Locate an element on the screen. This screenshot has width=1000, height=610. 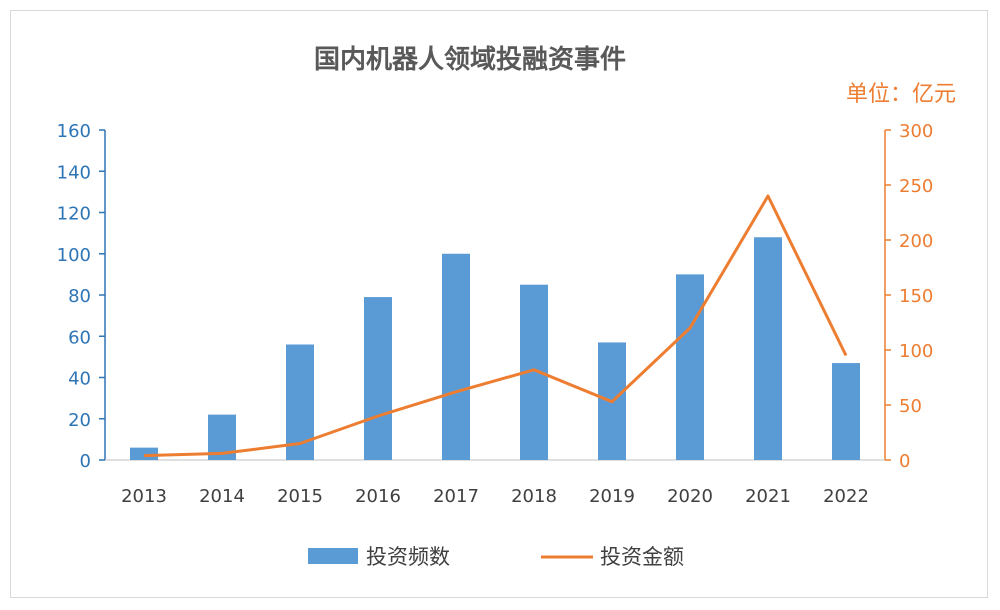
bar-2013 is located at coordinates (144, 453).